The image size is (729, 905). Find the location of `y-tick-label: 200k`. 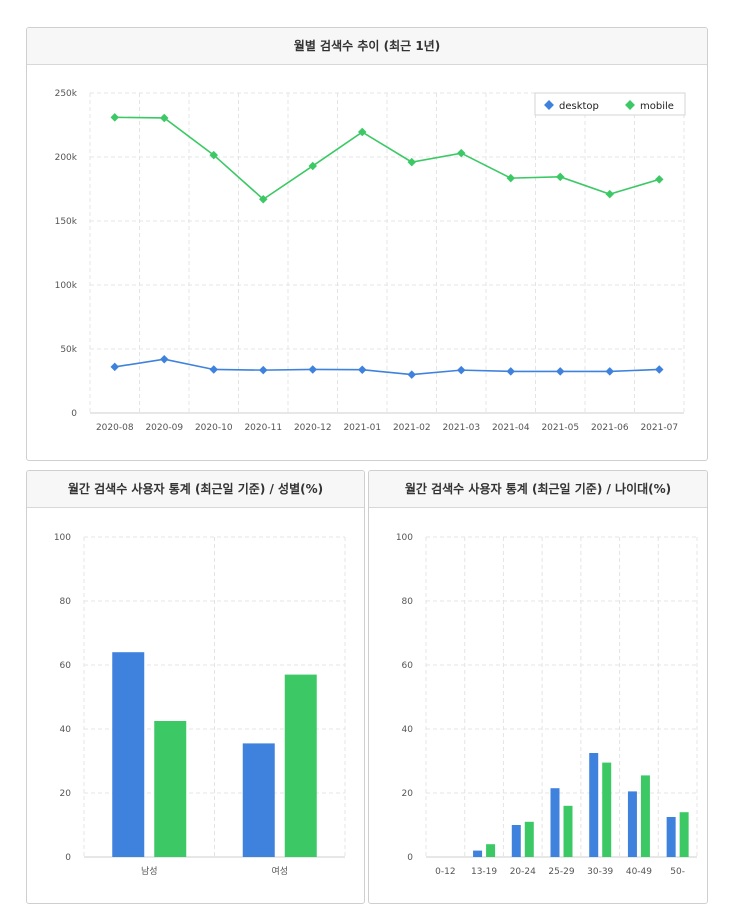

y-tick-label: 200k is located at coordinates (66, 158).